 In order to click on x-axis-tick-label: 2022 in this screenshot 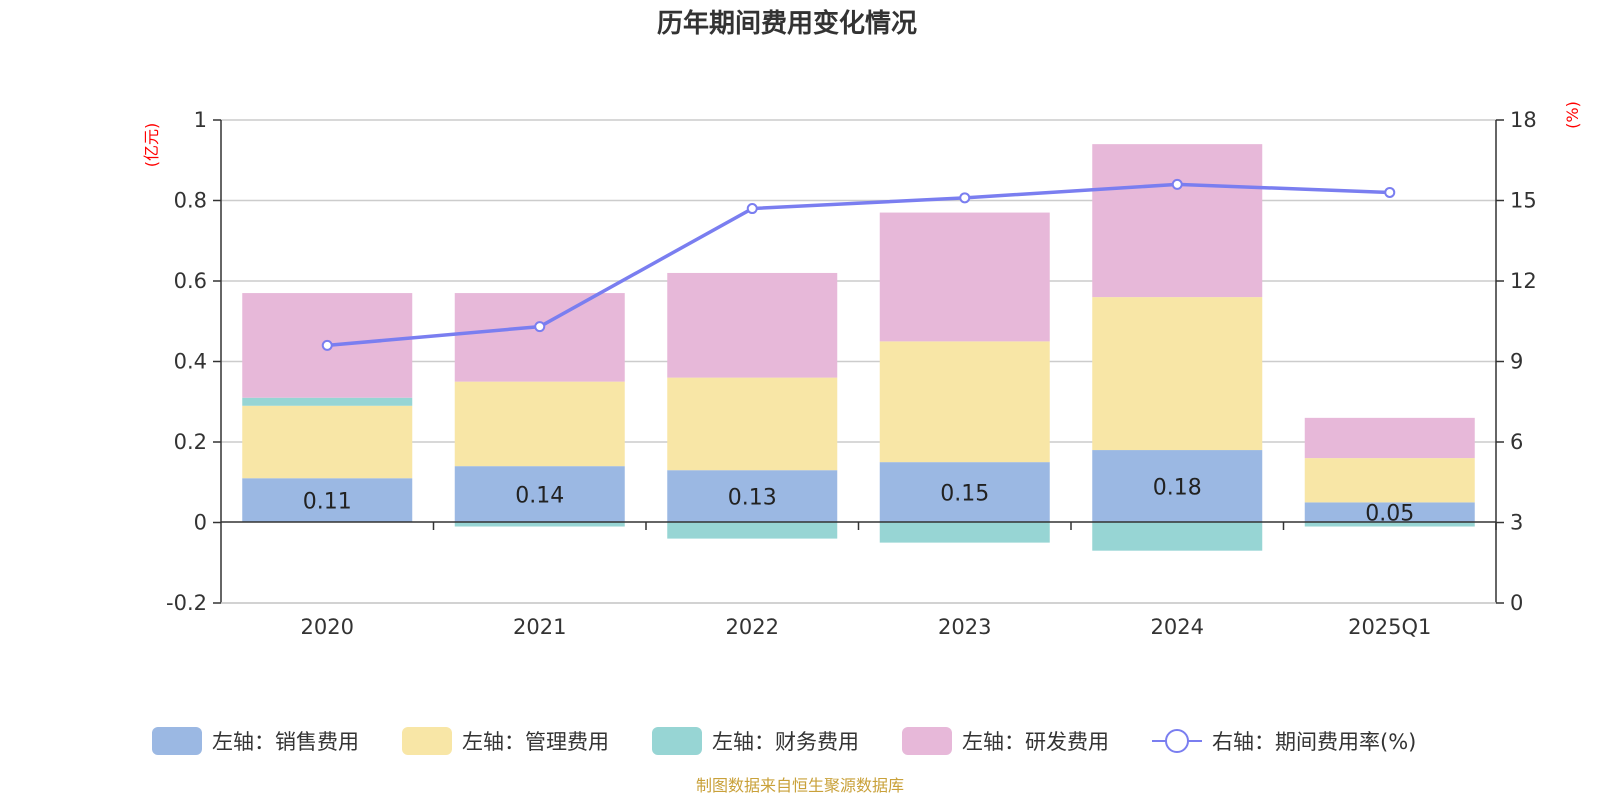, I will do `click(752, 627)`.